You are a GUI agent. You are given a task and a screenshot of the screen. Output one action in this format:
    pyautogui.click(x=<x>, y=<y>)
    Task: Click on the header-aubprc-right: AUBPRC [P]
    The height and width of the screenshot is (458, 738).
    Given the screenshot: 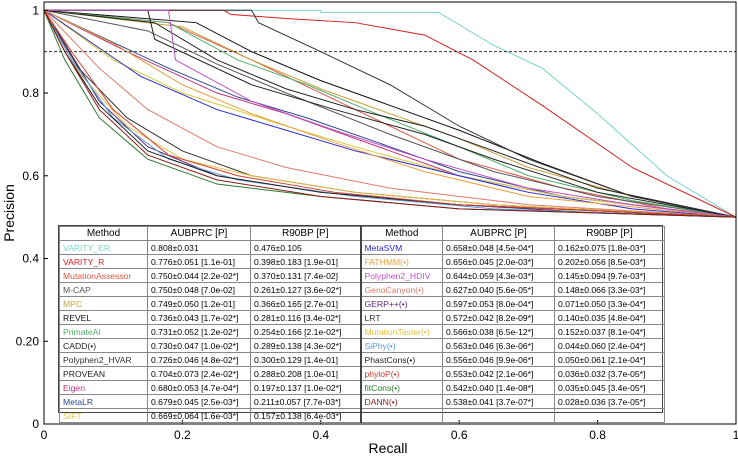 What is the action you would take?
    pyautogui.click(x=498, y=233)
    